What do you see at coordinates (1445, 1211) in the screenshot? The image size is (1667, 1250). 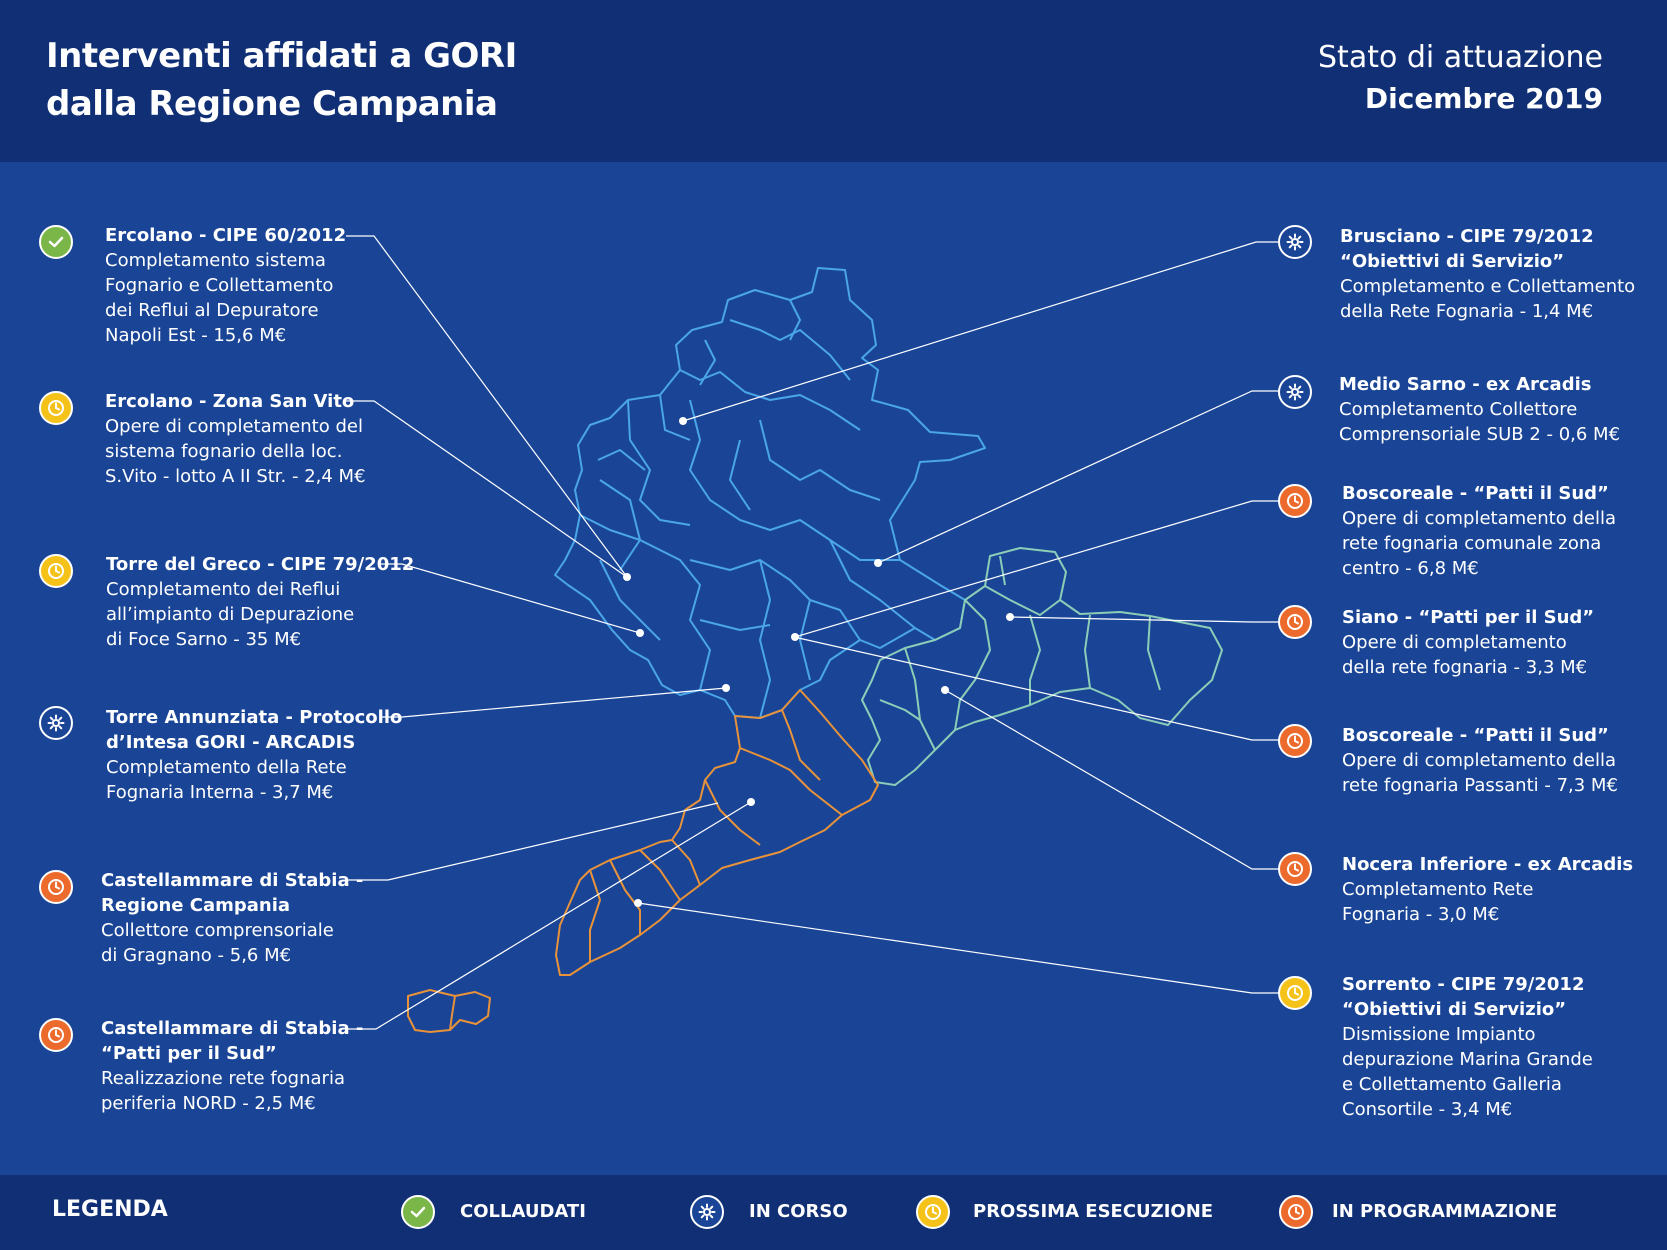 I see `legend-label-in-programmazione: IN PROGRAMMAZIONE` at bounding box center [1445, 1211].